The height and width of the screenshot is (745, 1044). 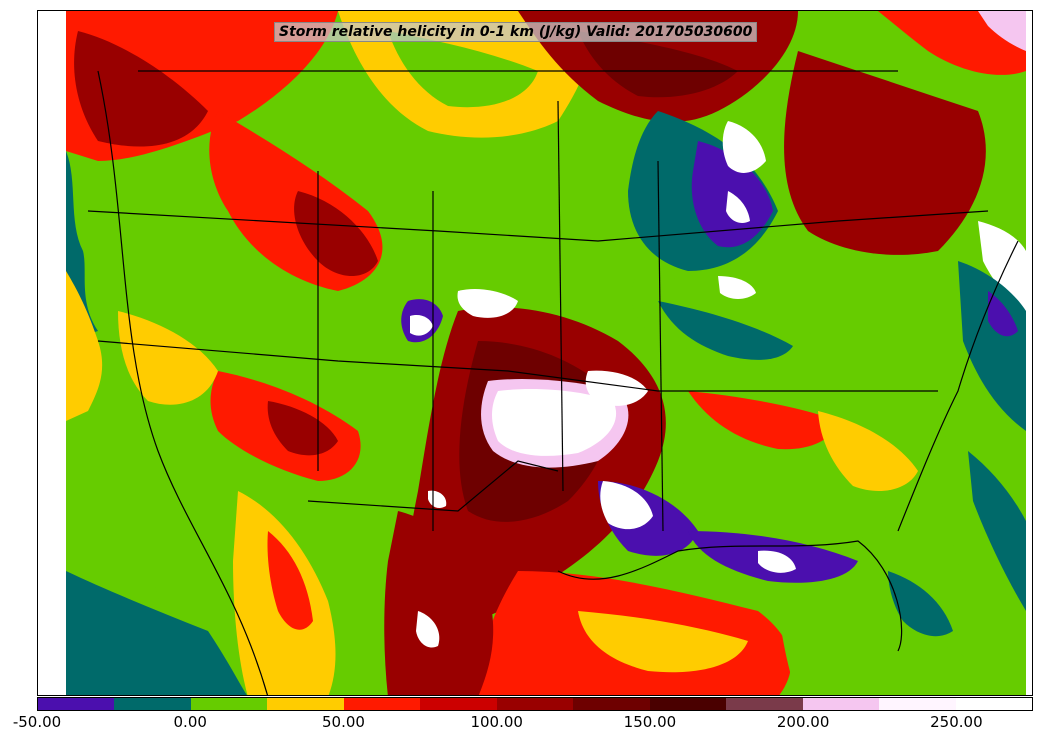 I want to click on colorbar-tick-label: 150.00, so click(x=650, y=722).